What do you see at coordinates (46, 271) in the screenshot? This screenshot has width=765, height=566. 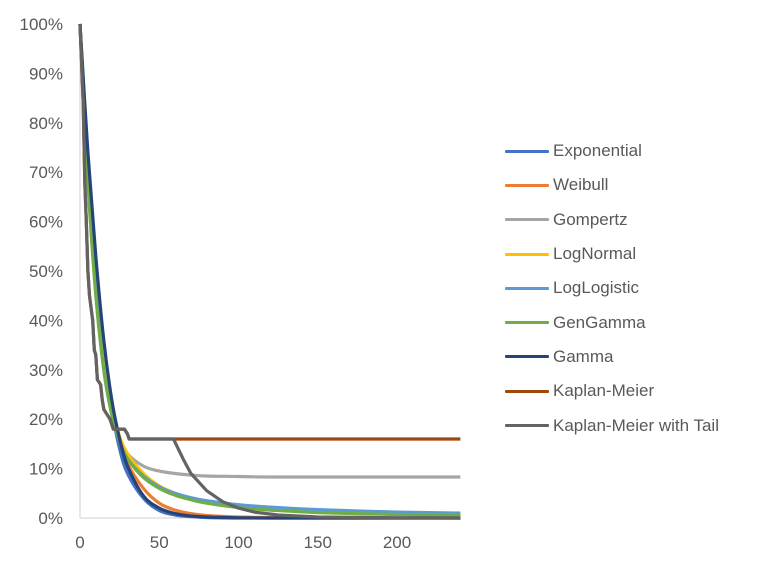 I see `y-tick-label: 50%` at bounding box center [46, 271].